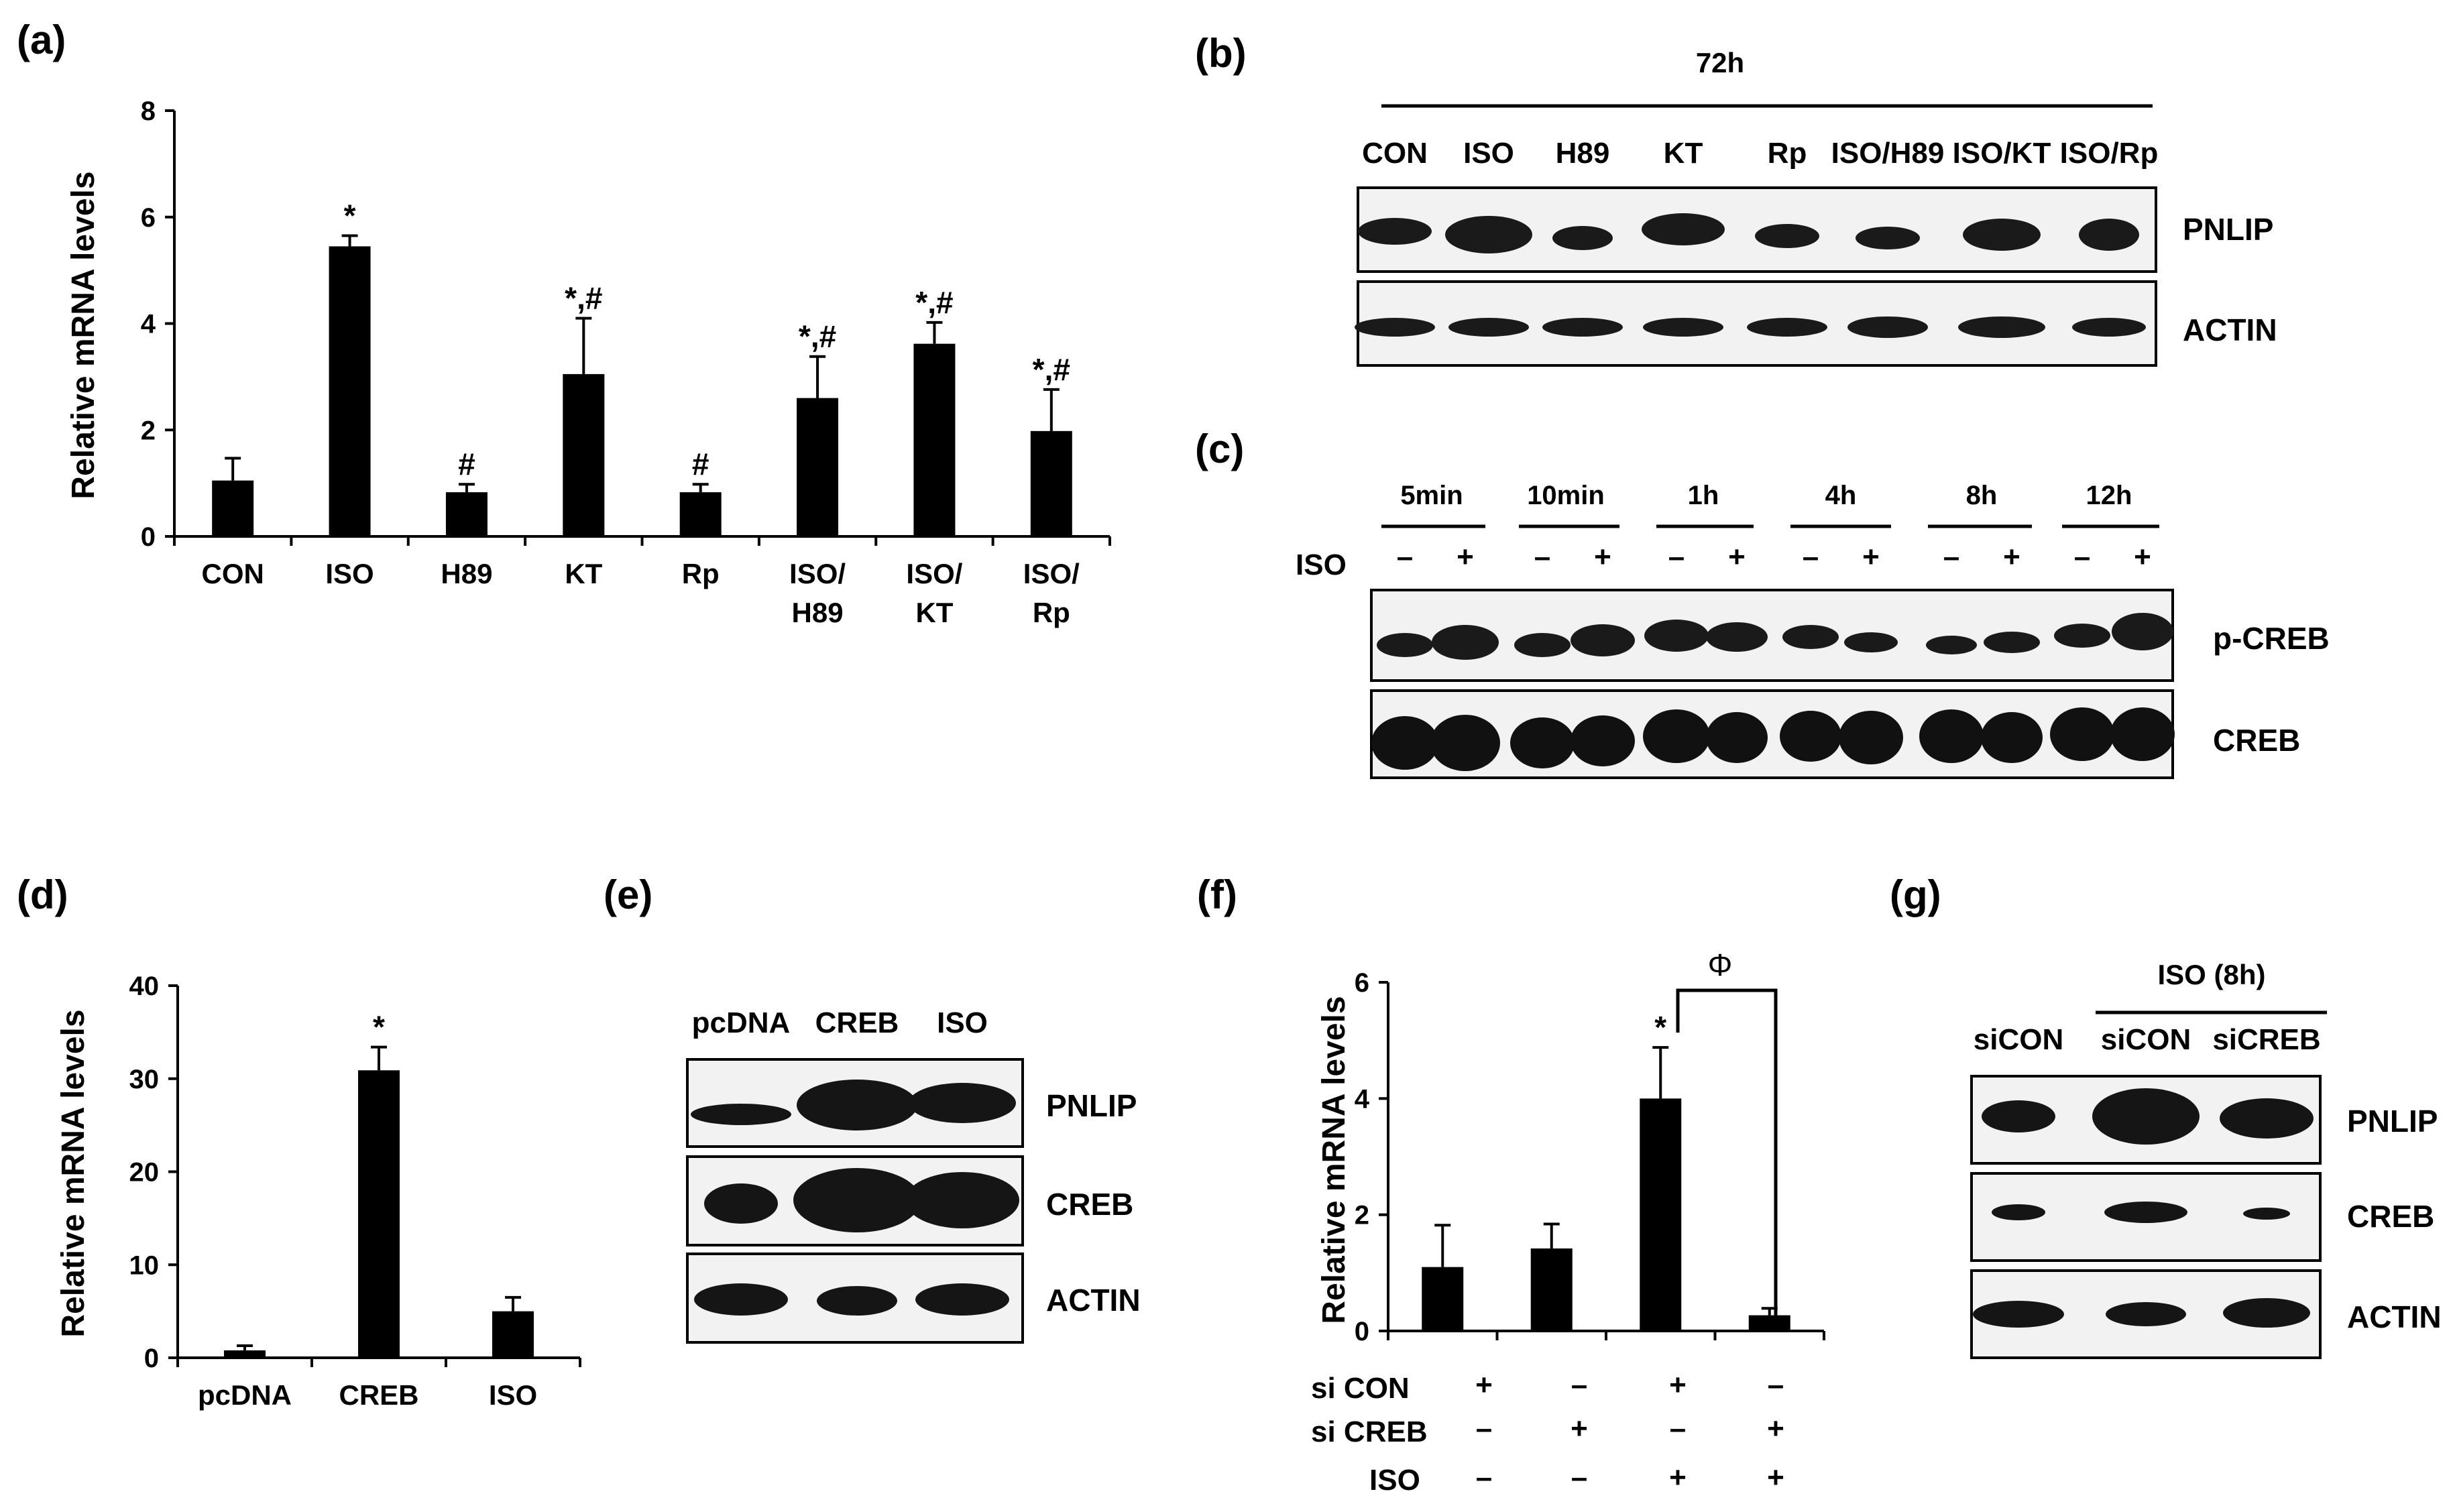 This screenshot has height=1512, width=2451. What do you see at coordinates (1362, 1099) in the screenshot?
I see `chart-f-y-tick-label: 4` at bounding box center [1362, 1099].